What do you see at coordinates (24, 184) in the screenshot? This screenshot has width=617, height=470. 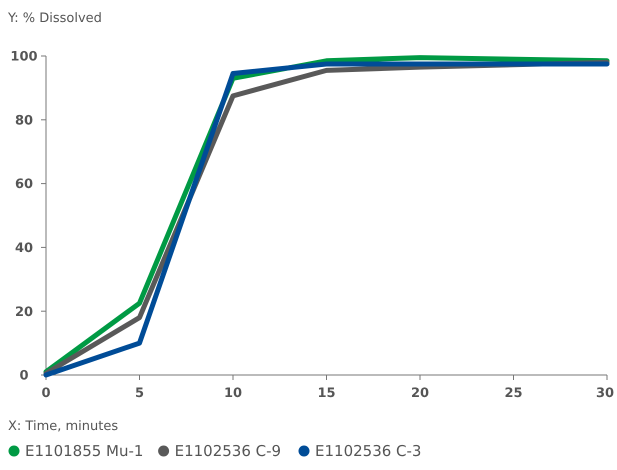 I see `y-tick-label: 60` at bounding box center [24, 184].